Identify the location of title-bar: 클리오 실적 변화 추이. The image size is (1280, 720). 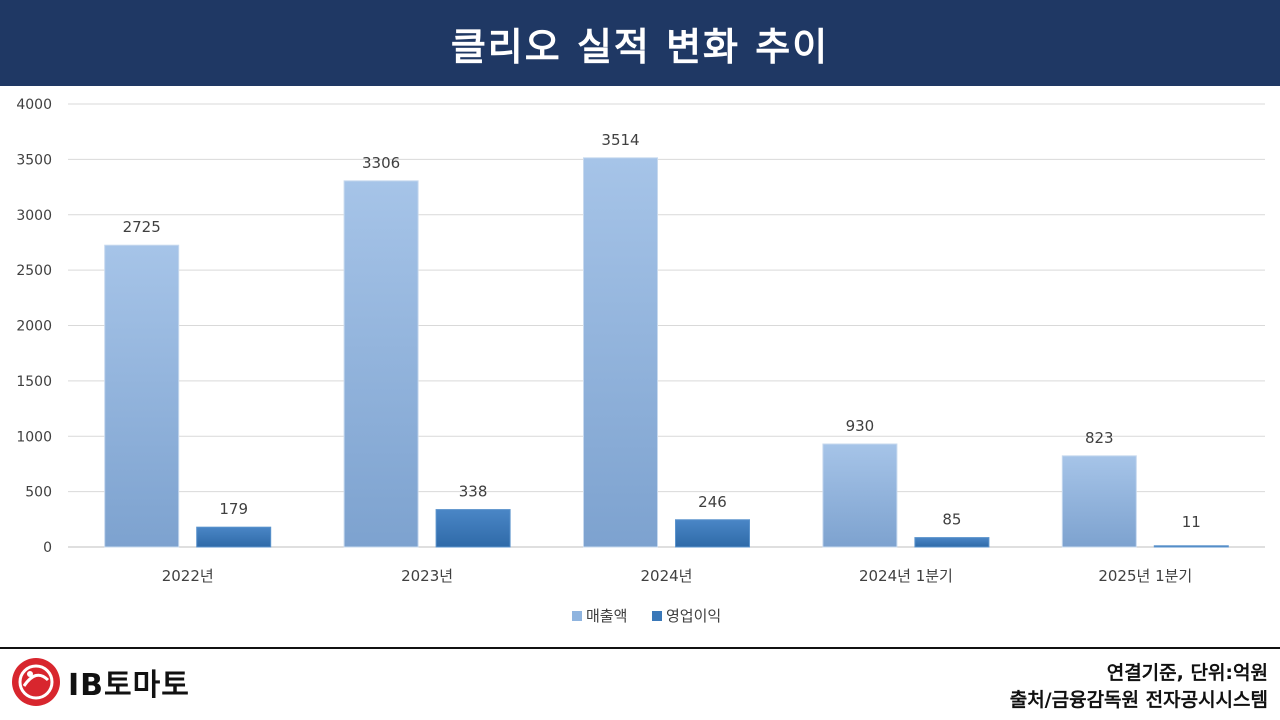
(640, 43).